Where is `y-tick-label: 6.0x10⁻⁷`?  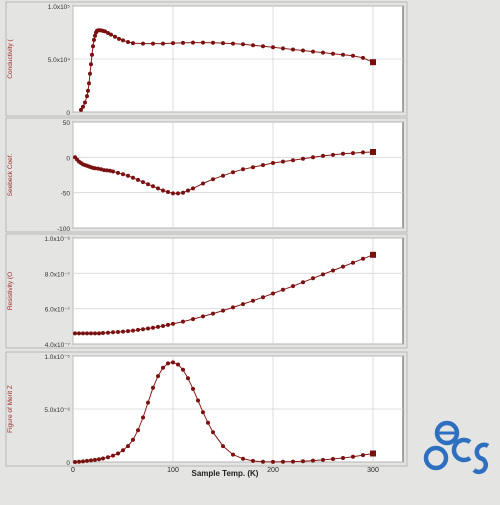 y-tick-label: 6.0x10⁻⁷ is located at coordinates (58, 310).